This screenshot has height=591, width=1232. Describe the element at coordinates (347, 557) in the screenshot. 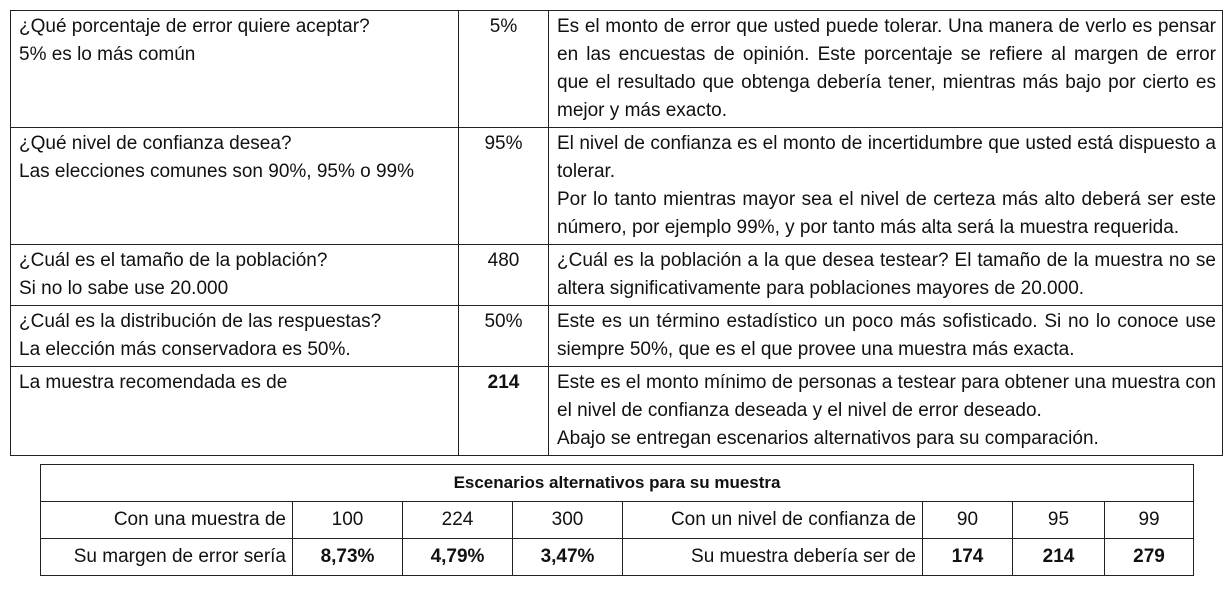

I see `error-value: 8,73%` at that location.